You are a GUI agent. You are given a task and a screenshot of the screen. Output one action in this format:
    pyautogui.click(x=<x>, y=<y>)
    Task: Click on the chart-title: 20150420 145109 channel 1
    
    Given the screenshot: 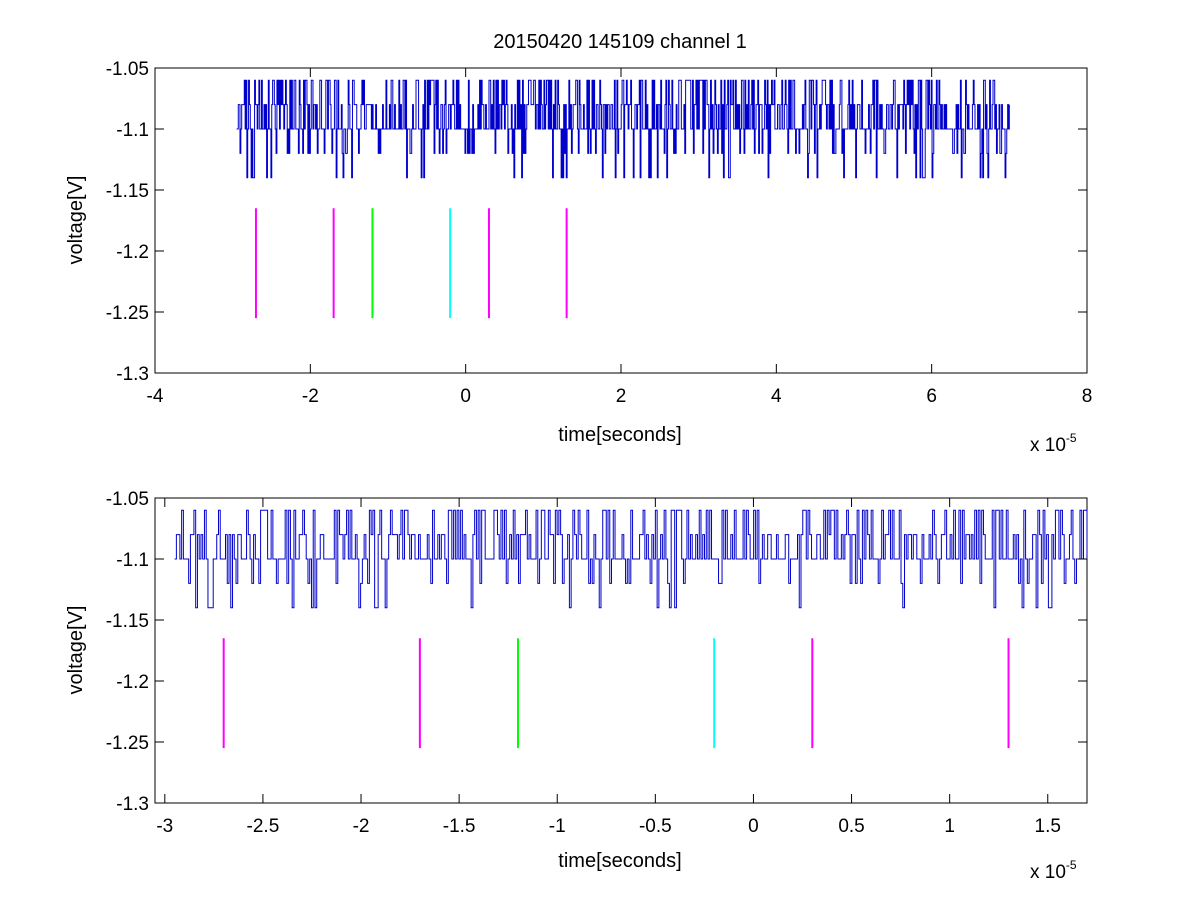 What is the action you would take?
    pyautogui.click(x=620, y=42)
    